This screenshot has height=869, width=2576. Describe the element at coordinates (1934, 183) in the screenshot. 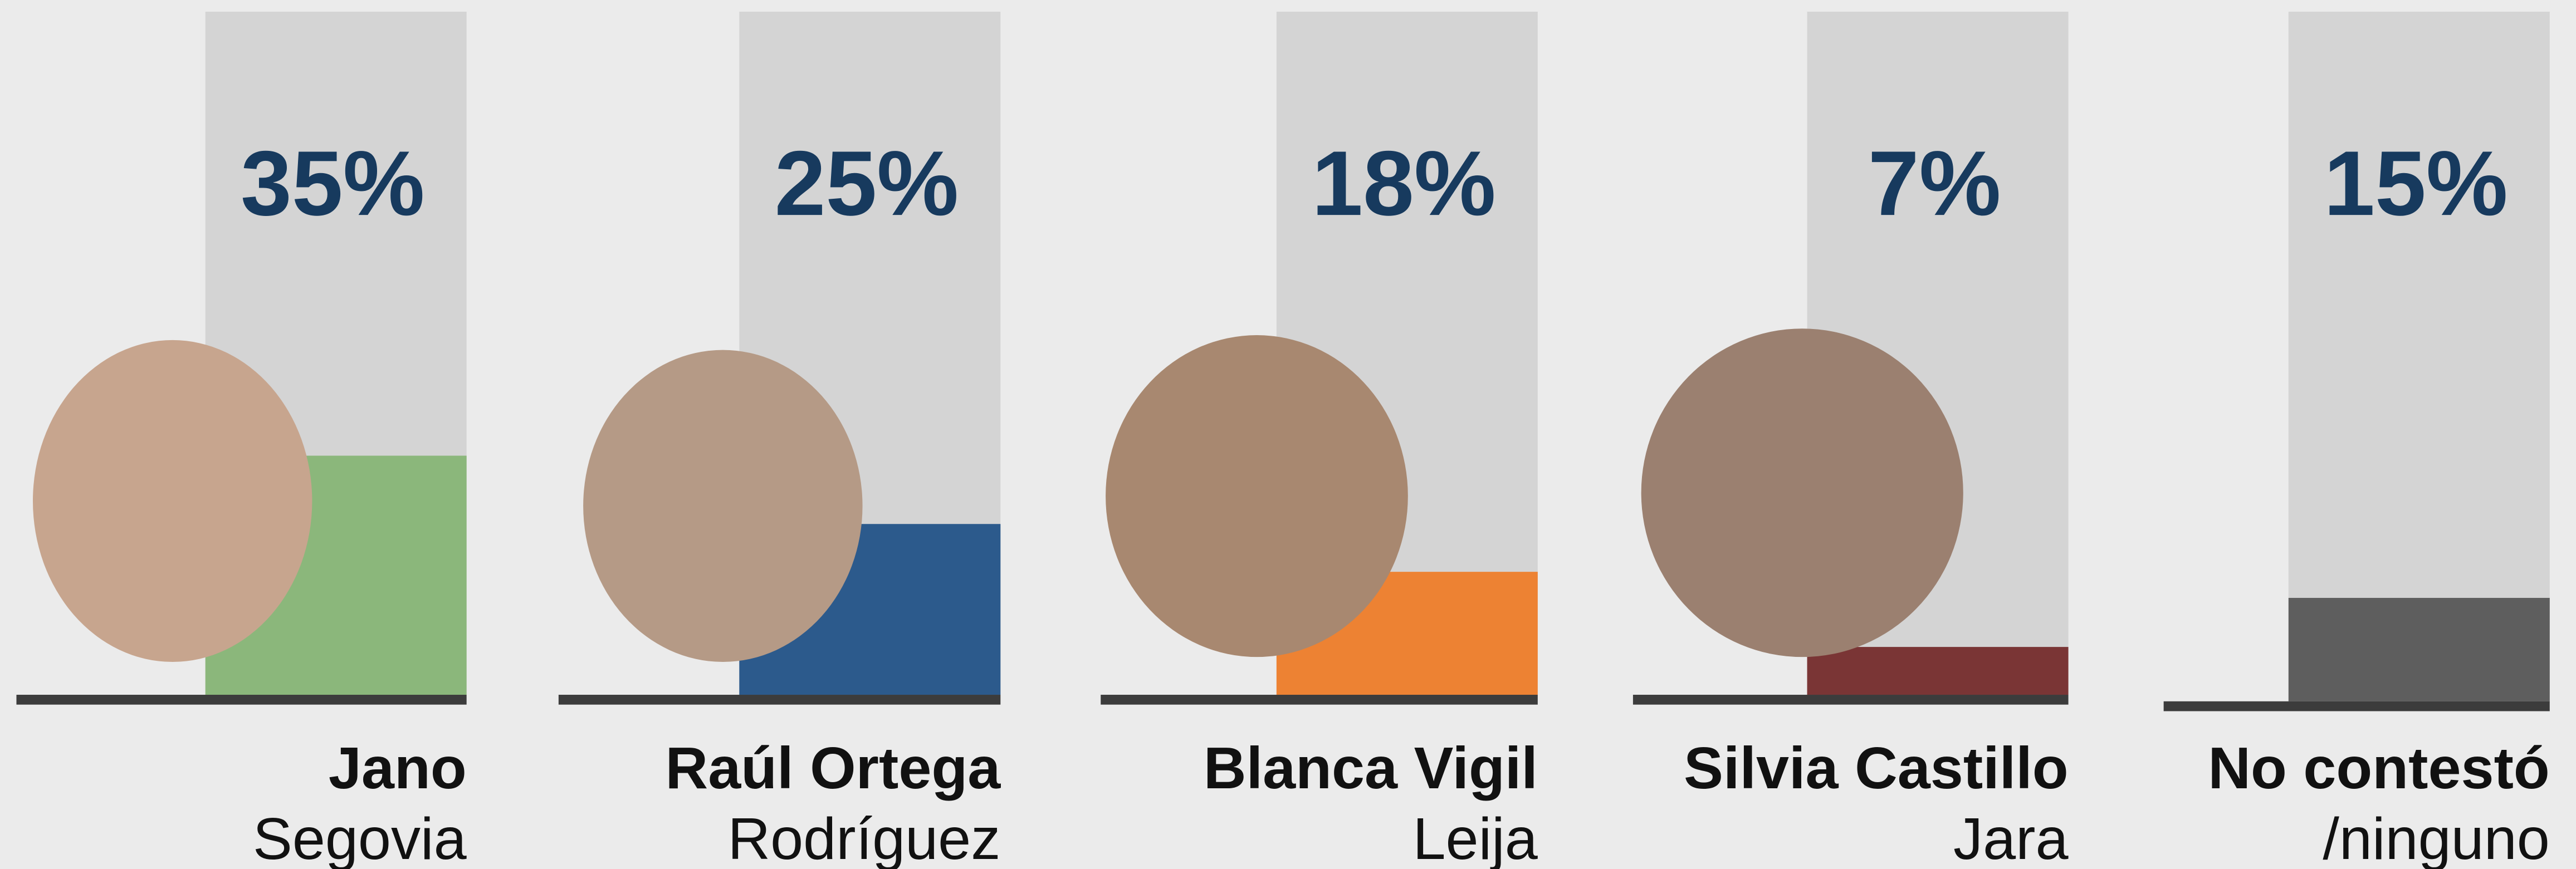

I see `value-label: 7%` at that location.